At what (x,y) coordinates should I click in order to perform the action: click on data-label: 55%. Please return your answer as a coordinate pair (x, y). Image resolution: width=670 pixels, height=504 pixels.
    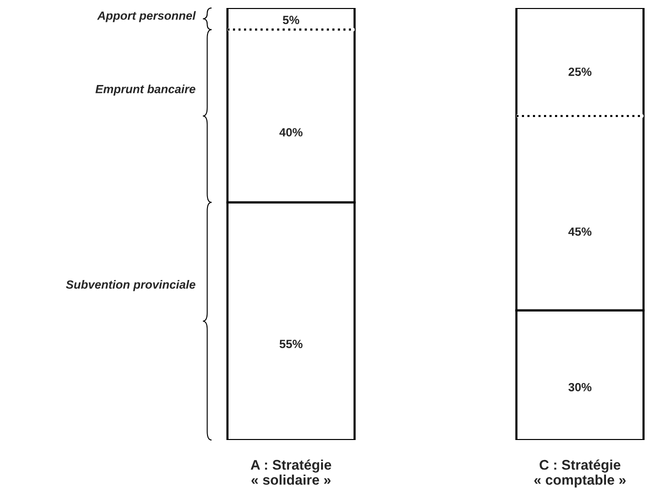
    Looking at the image, I should click on (291, 344).